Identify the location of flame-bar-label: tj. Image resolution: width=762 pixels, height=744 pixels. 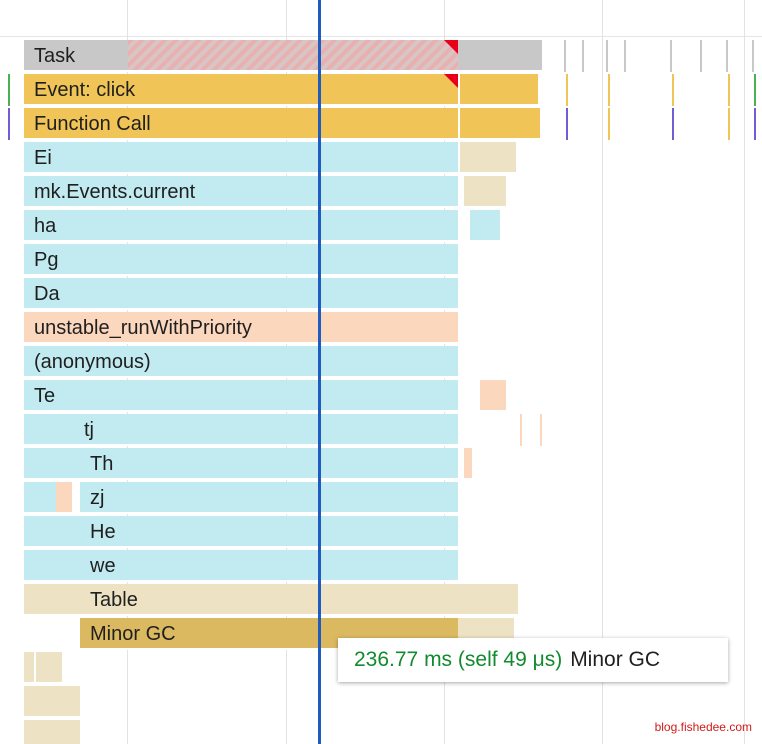
(89, 430).